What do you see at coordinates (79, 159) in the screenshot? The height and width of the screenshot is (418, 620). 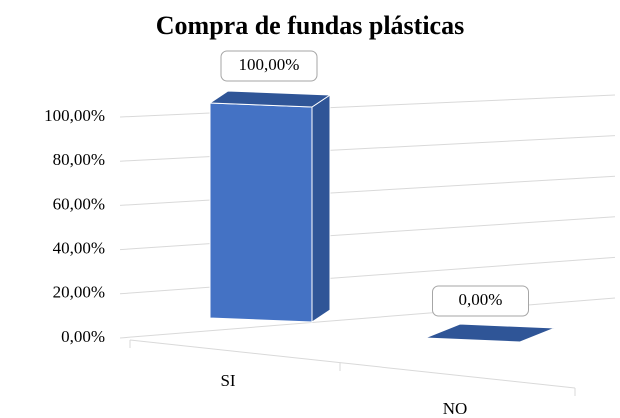 I see `y-tick-label: 80,00%` at bounding box center [79, 159].